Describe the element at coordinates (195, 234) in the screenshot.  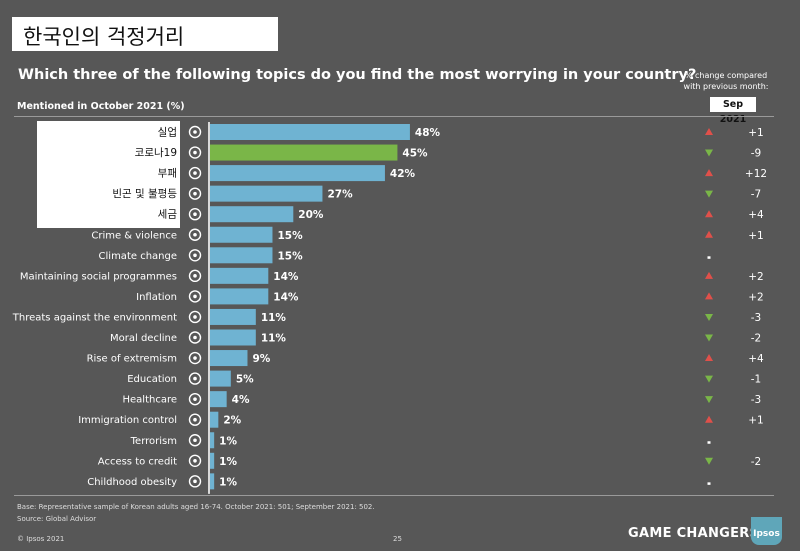
I see `crime-icon-dot` at that location.